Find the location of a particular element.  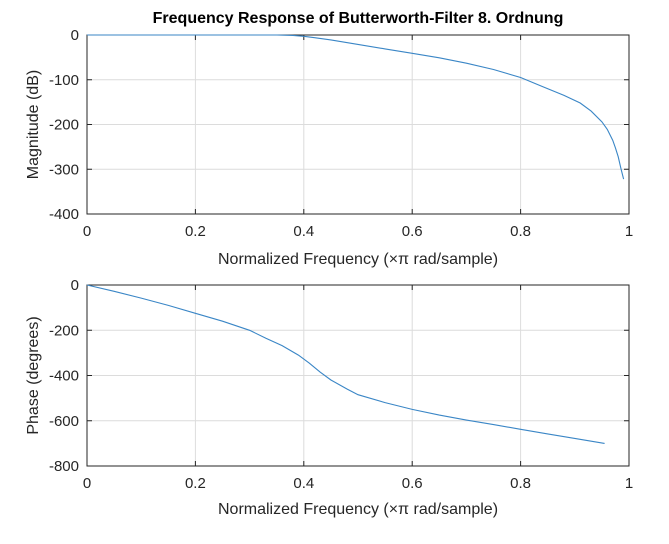

magnitude-ytick-label: -300 is located at coordinates (64, 169).